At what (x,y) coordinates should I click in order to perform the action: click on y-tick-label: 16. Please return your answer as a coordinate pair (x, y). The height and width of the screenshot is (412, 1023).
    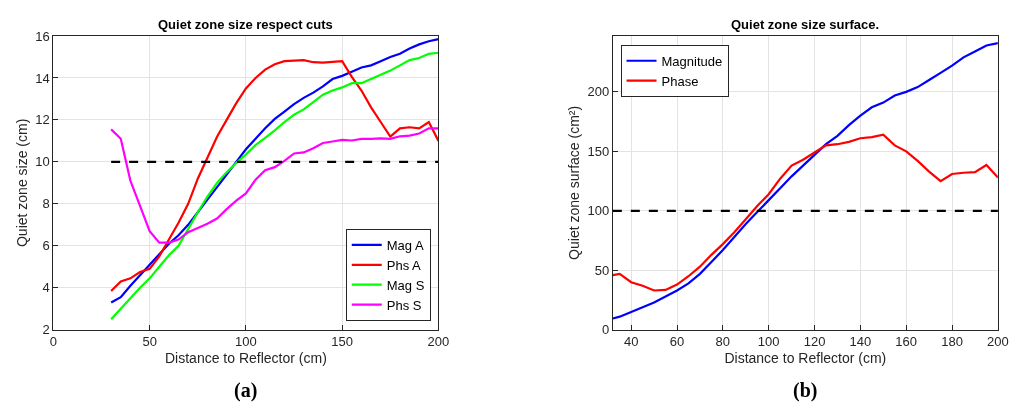
    Looking at the image, I should click on (42, 36).